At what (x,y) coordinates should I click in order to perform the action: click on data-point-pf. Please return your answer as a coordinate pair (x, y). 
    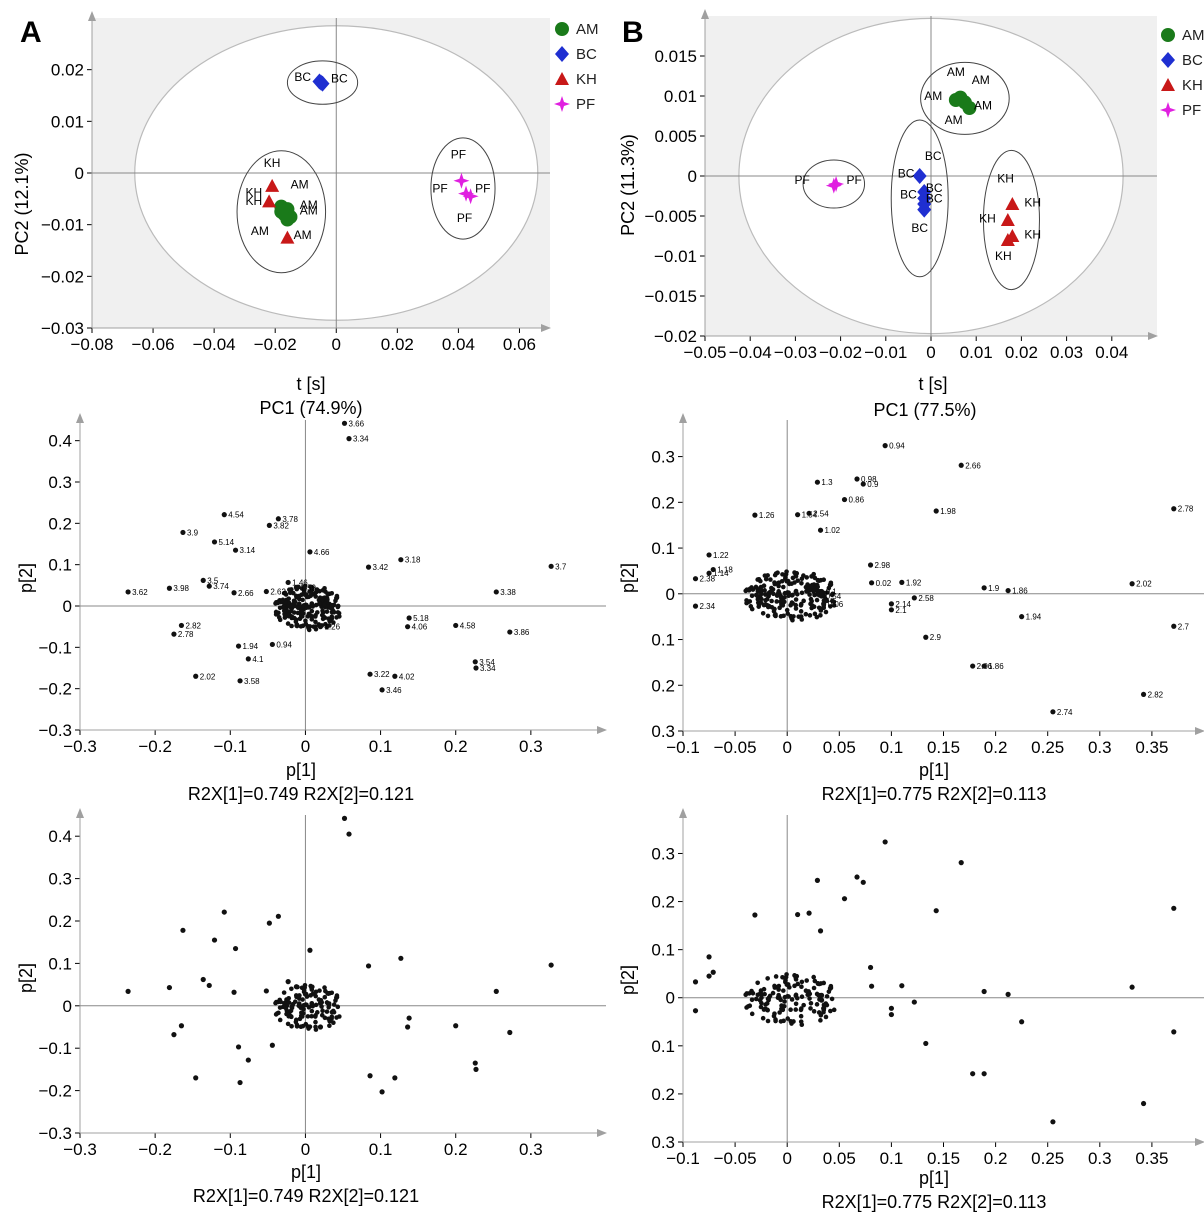
    Looking at the image, I should click on (470, 196).